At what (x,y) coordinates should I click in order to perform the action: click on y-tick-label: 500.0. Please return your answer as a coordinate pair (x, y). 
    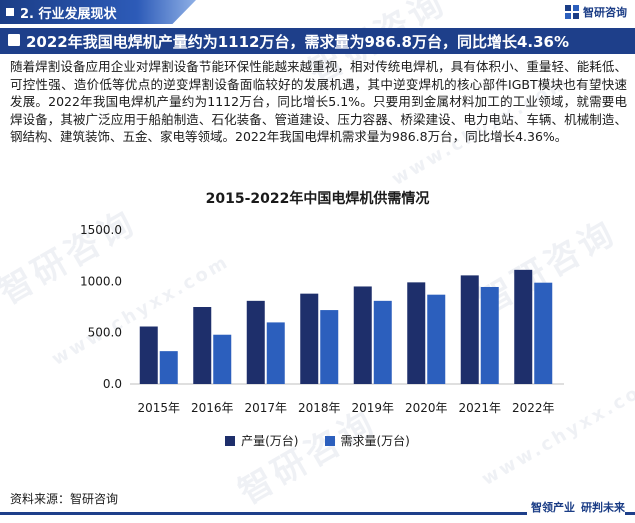
    Looking at the image, I should click on (105, 333).